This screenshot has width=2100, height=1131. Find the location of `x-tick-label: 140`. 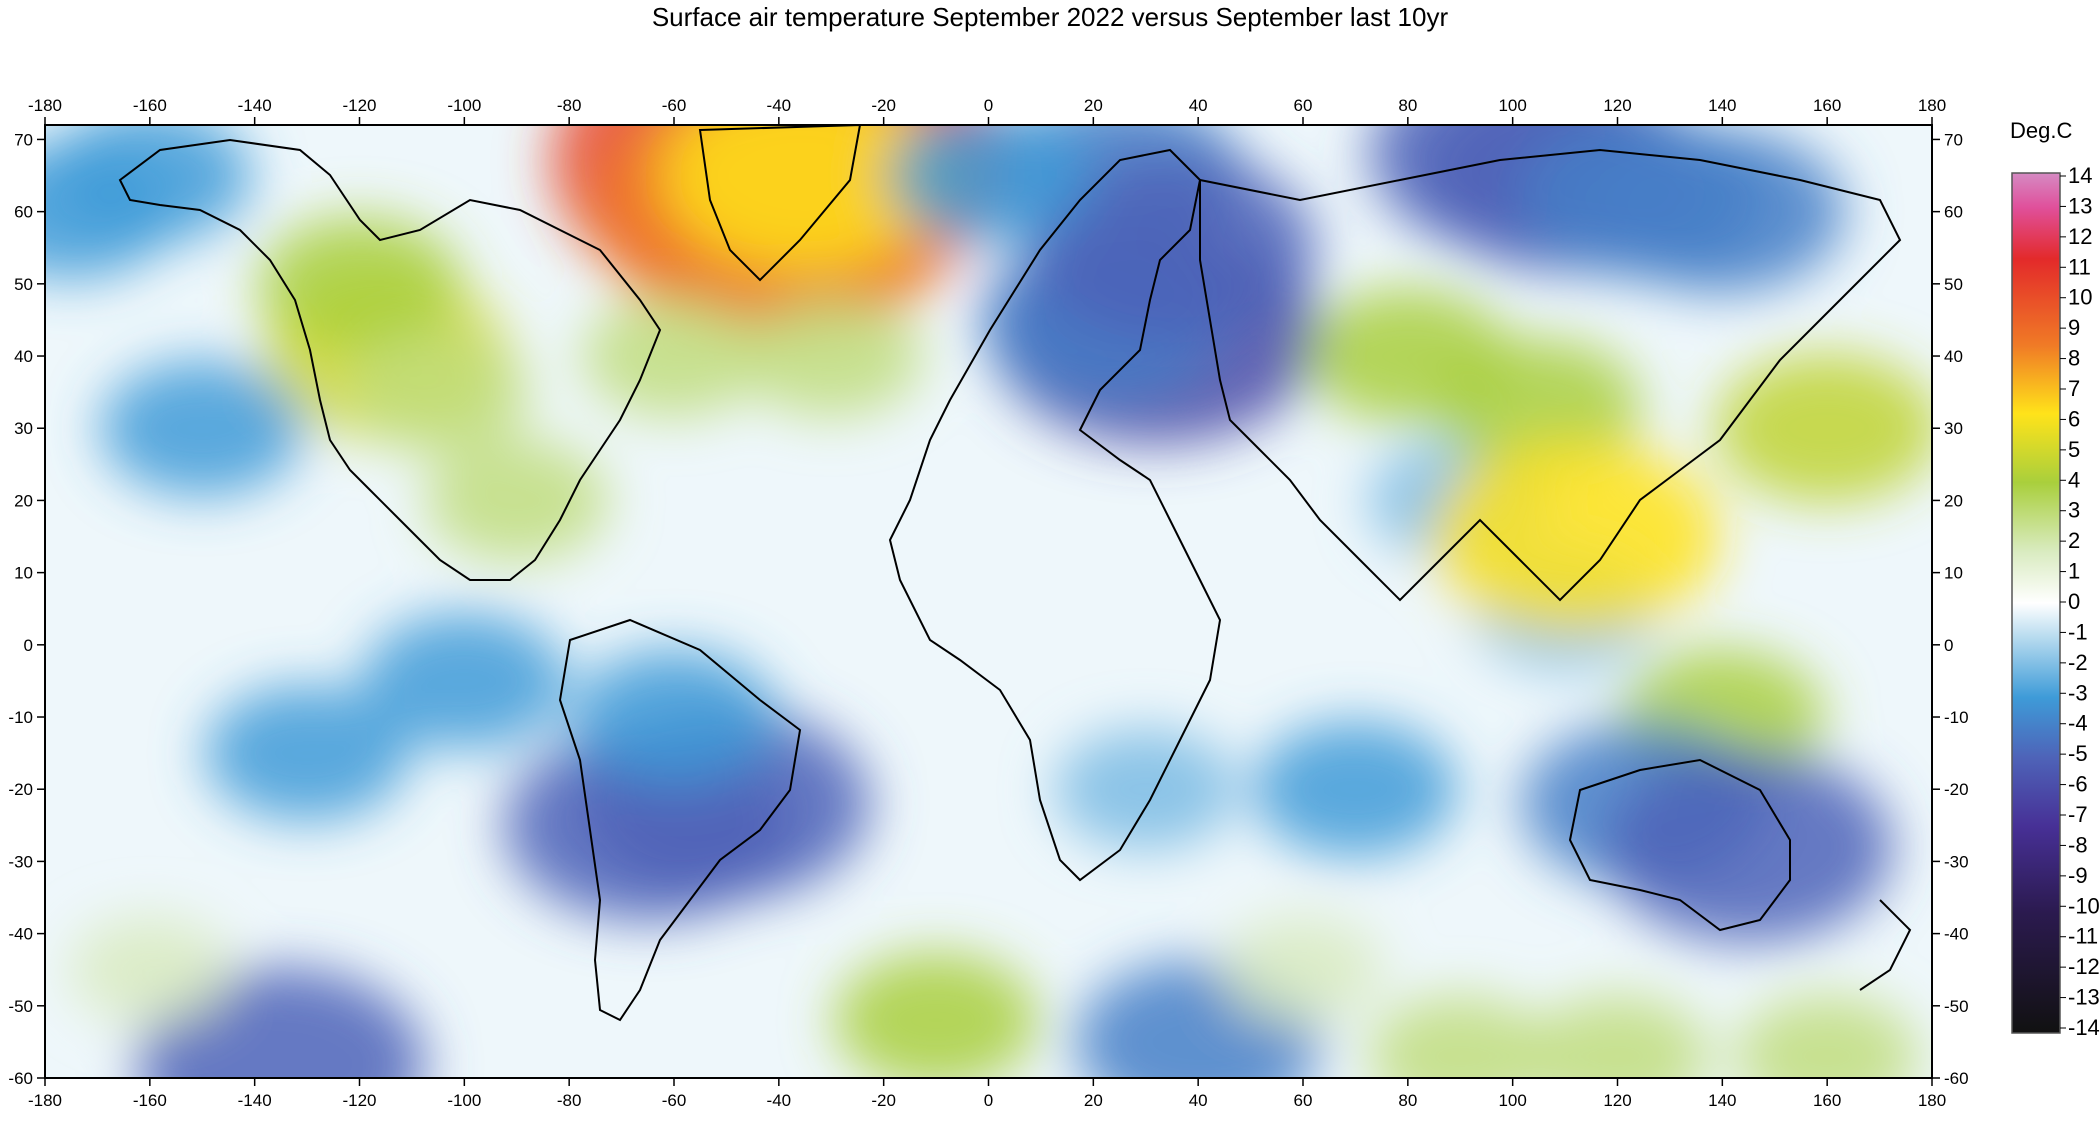

x-tick-label: 140 is located at coordinates (1722, 105).